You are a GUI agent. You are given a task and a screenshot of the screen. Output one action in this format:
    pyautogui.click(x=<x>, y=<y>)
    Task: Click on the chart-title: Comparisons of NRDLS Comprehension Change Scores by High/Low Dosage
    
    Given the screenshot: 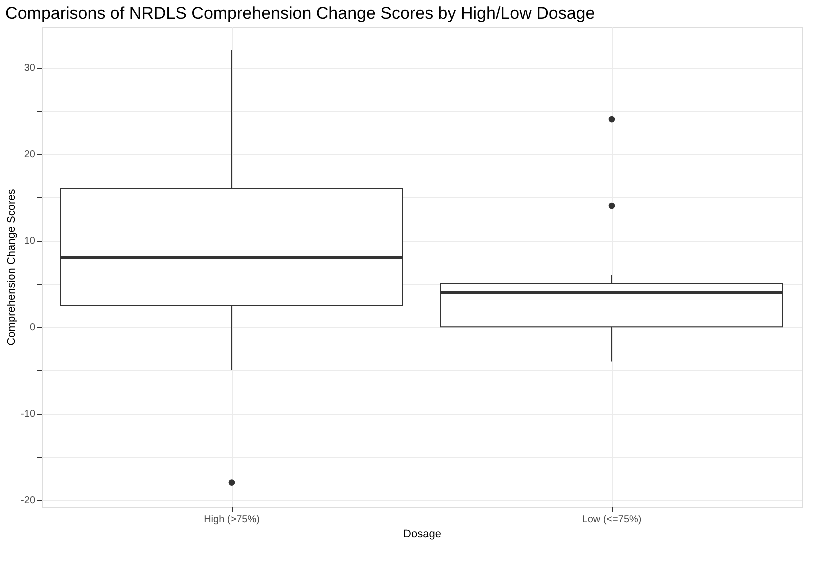 What is the action you would take?
    pyautogui.click(x=301, y=13)
    